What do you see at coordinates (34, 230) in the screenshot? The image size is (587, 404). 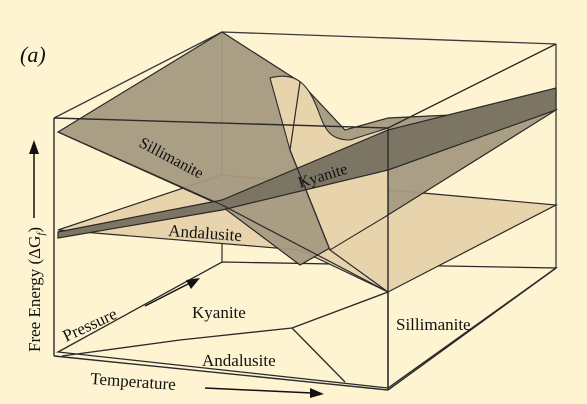 I see `y-axis-label-close: )` at bounding box center [34, 230].